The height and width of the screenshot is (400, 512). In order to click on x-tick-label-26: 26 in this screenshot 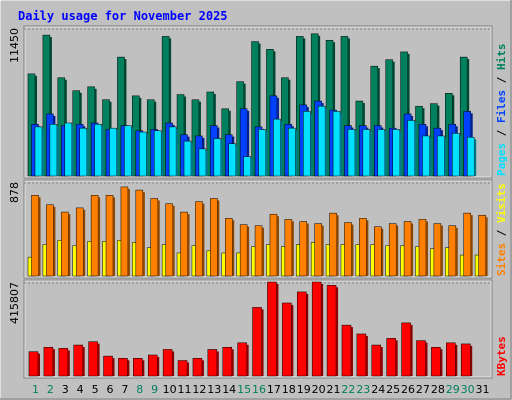, I will do `click(408, 389)`.